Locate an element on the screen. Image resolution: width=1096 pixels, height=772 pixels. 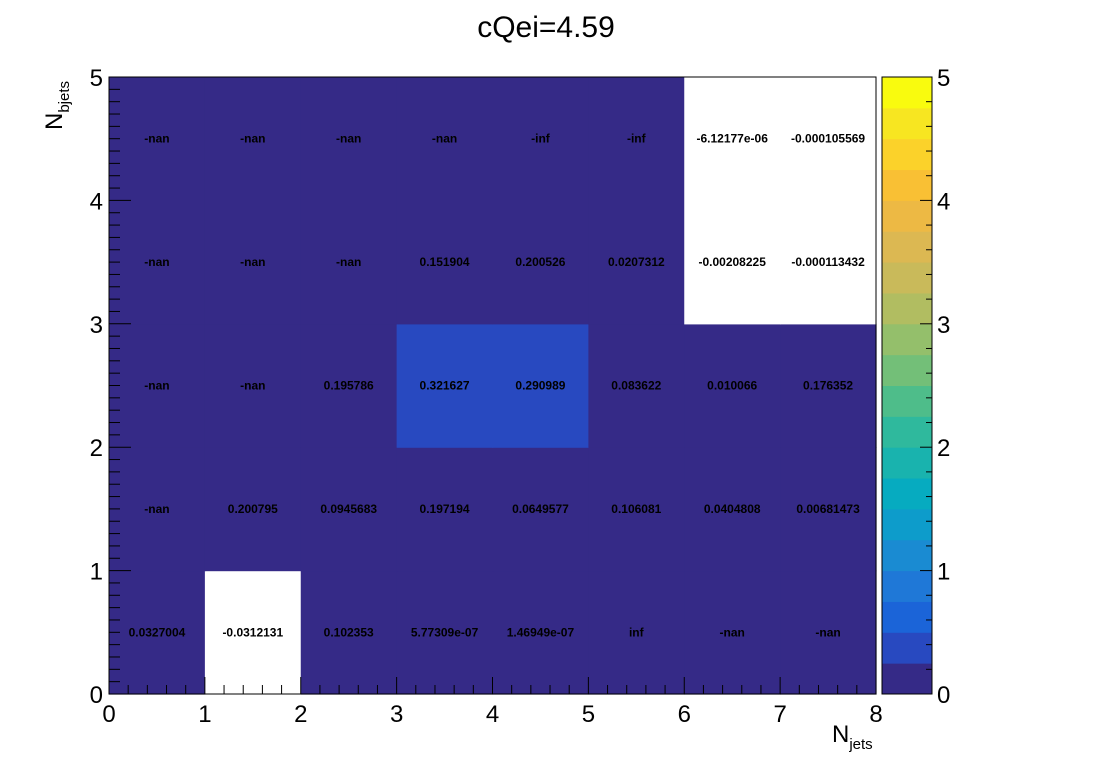
cell-value-label: 0.176352 is located at coordinates (828, 386).